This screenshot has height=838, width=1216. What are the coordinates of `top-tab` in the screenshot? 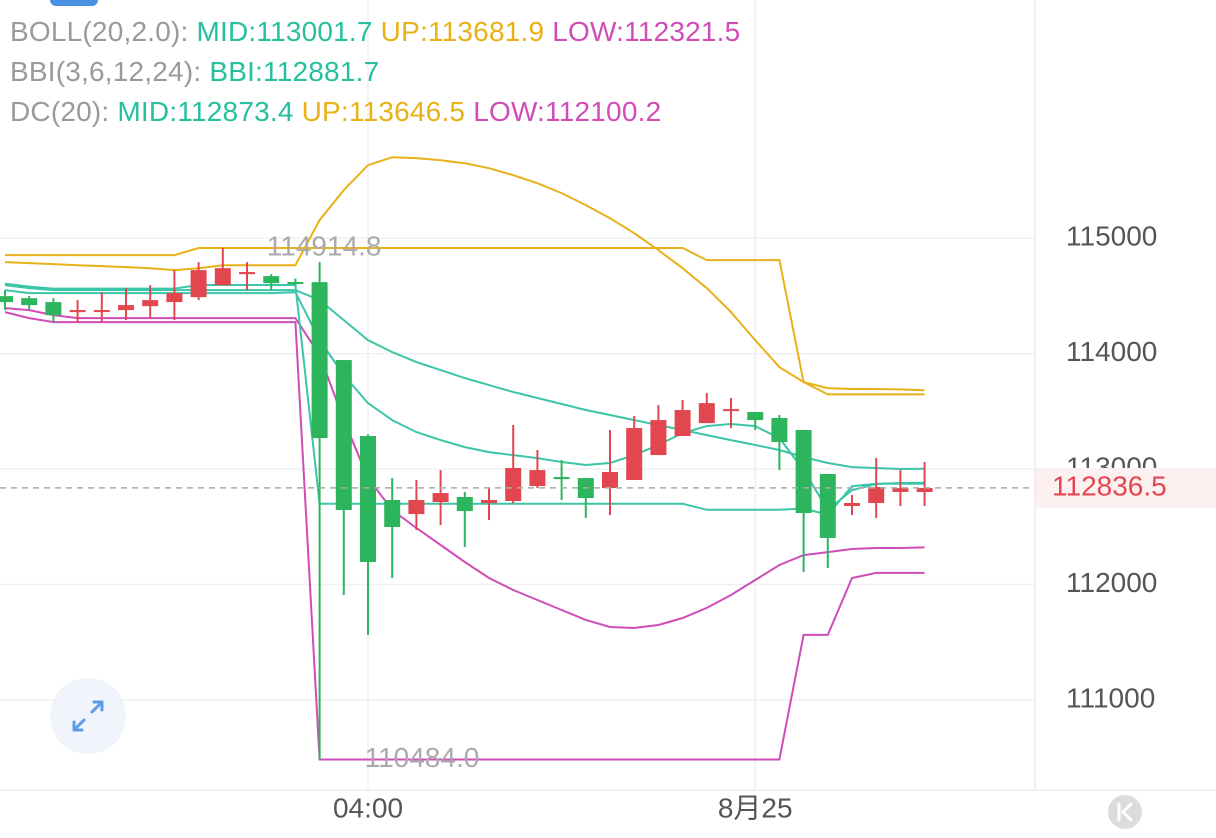 It's located at (74, 3).